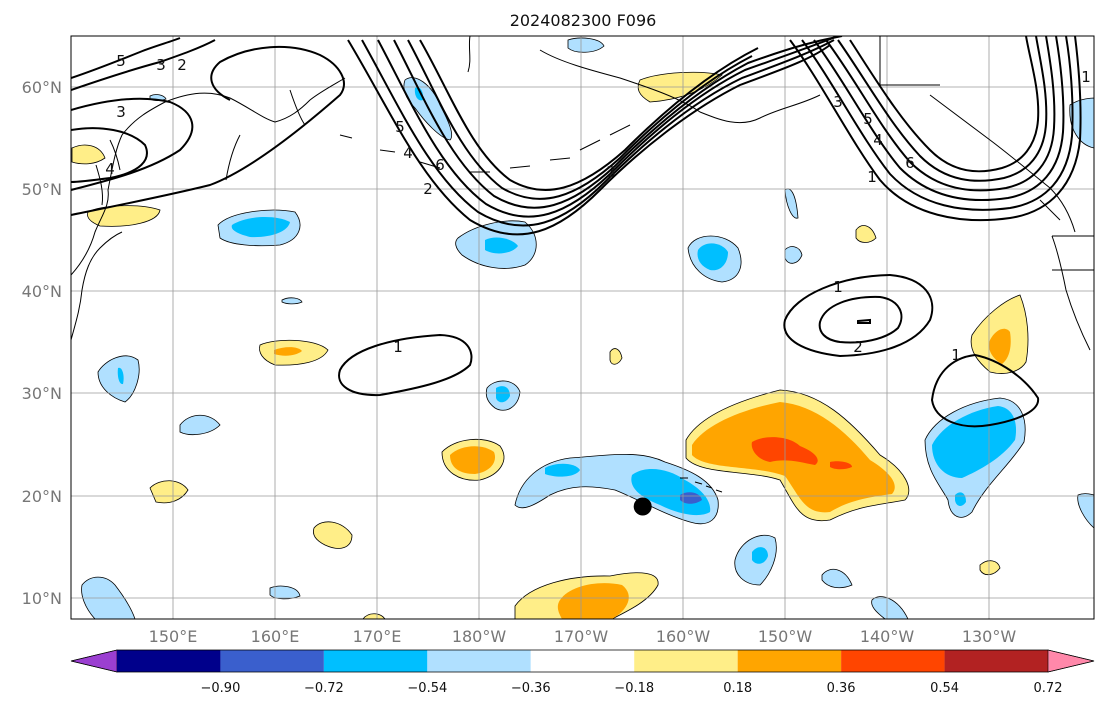 This screenshot has width=1105, height=712. I want to click on cold-anomaly-s-core, so click(760, 555).